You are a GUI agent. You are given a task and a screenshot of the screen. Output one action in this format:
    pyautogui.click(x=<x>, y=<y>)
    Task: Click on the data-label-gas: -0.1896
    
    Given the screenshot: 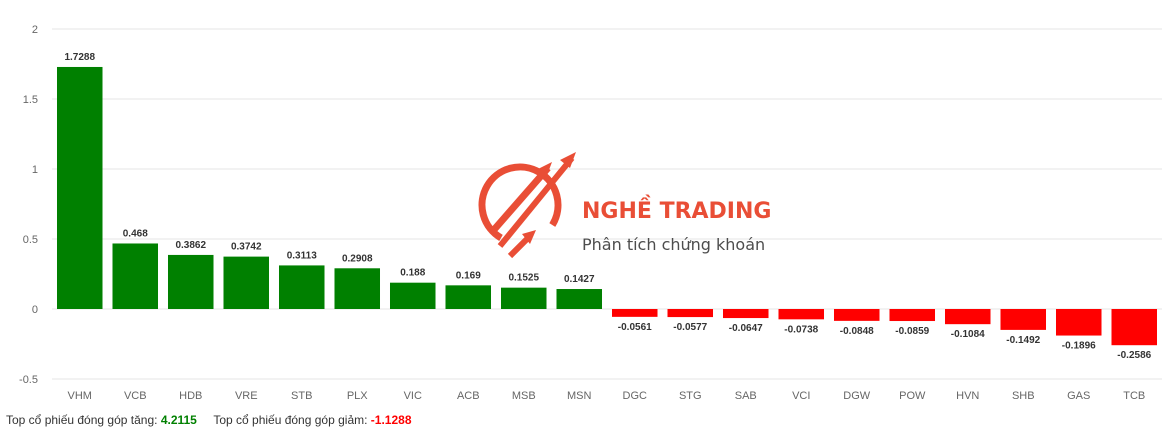 What is the action you would take?
    pyautogui.click(x=1079, y=346)
    